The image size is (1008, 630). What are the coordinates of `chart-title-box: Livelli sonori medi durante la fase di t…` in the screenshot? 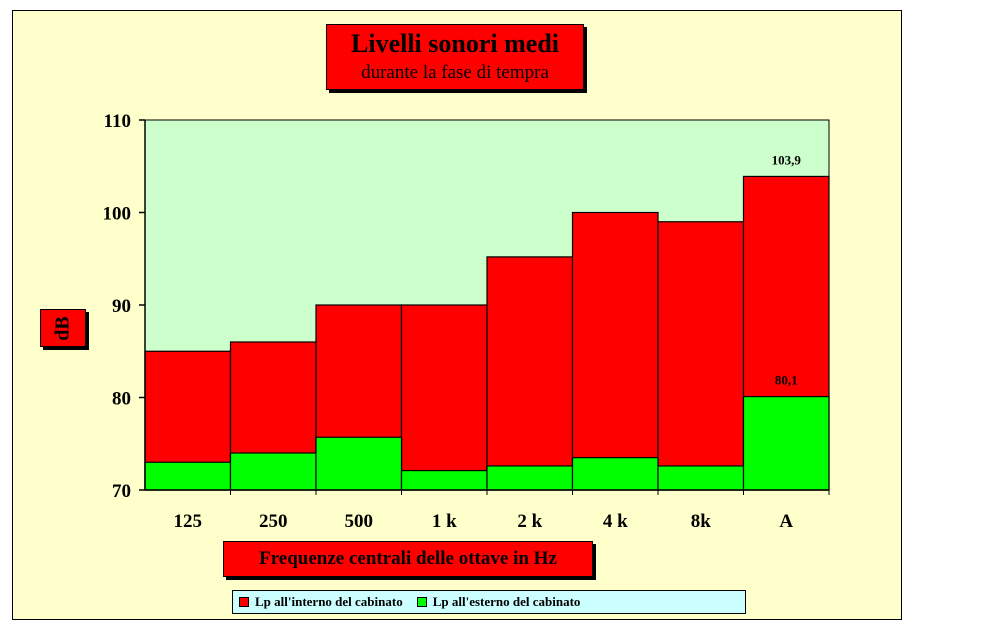 It's located at (455, 57).